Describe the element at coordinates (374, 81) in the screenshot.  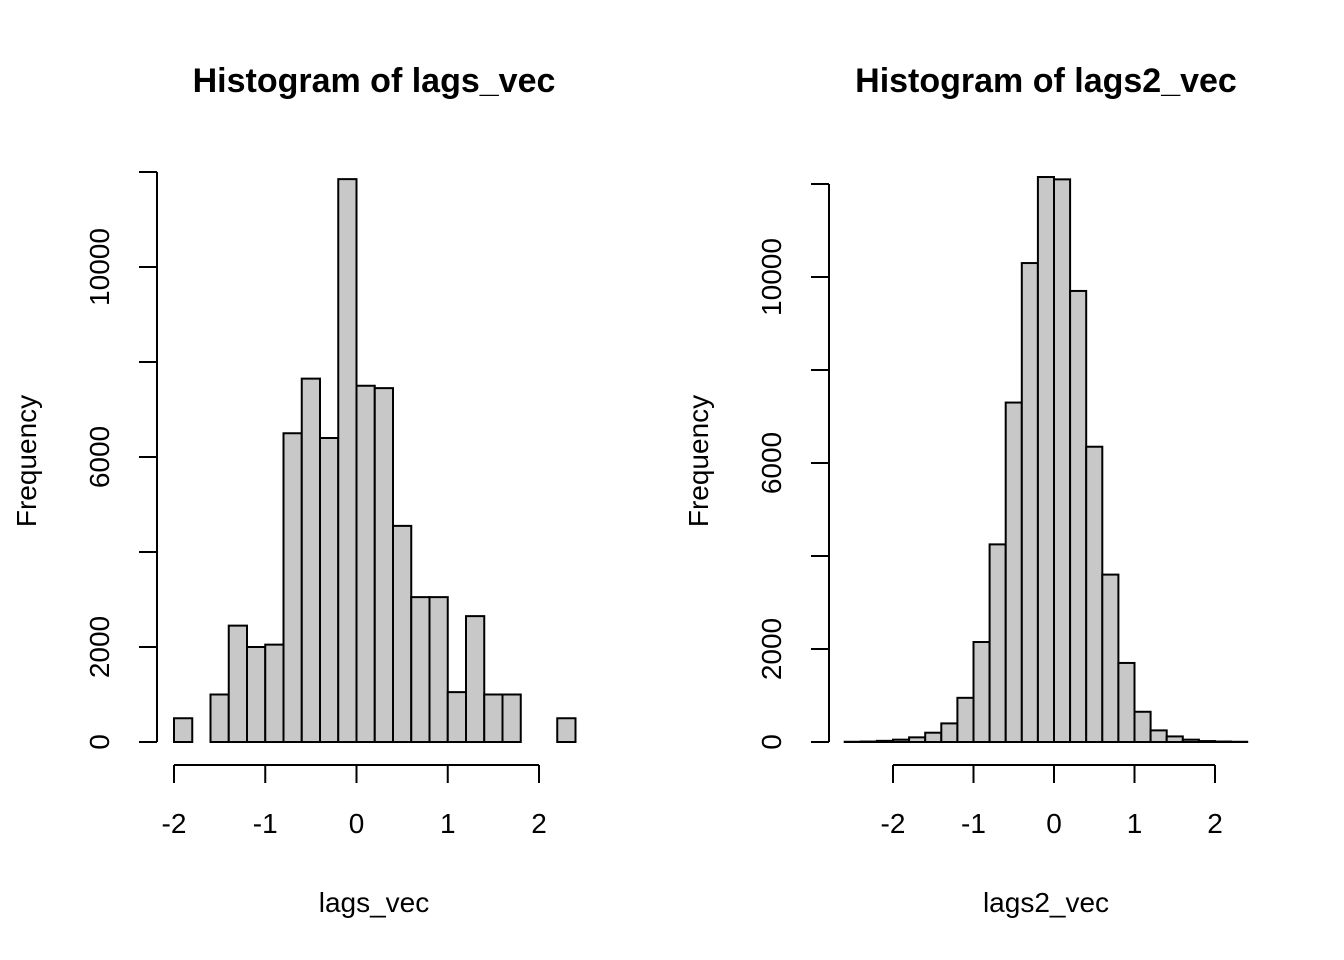
I see `chart-title: Histogram of lags_vec` at that location.